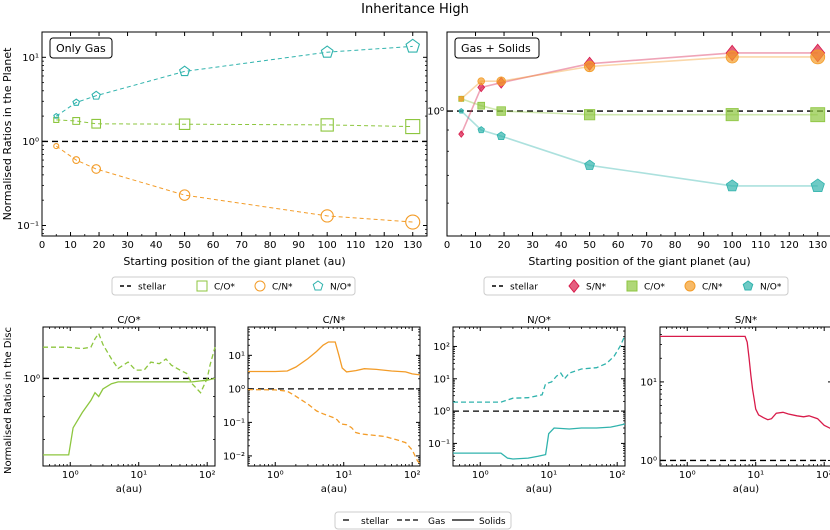 This screenshot has height=530, width=830. Describe the element at coordinates (732, 245) in the screenshot. I see `x-tick-label: 100` at that location.